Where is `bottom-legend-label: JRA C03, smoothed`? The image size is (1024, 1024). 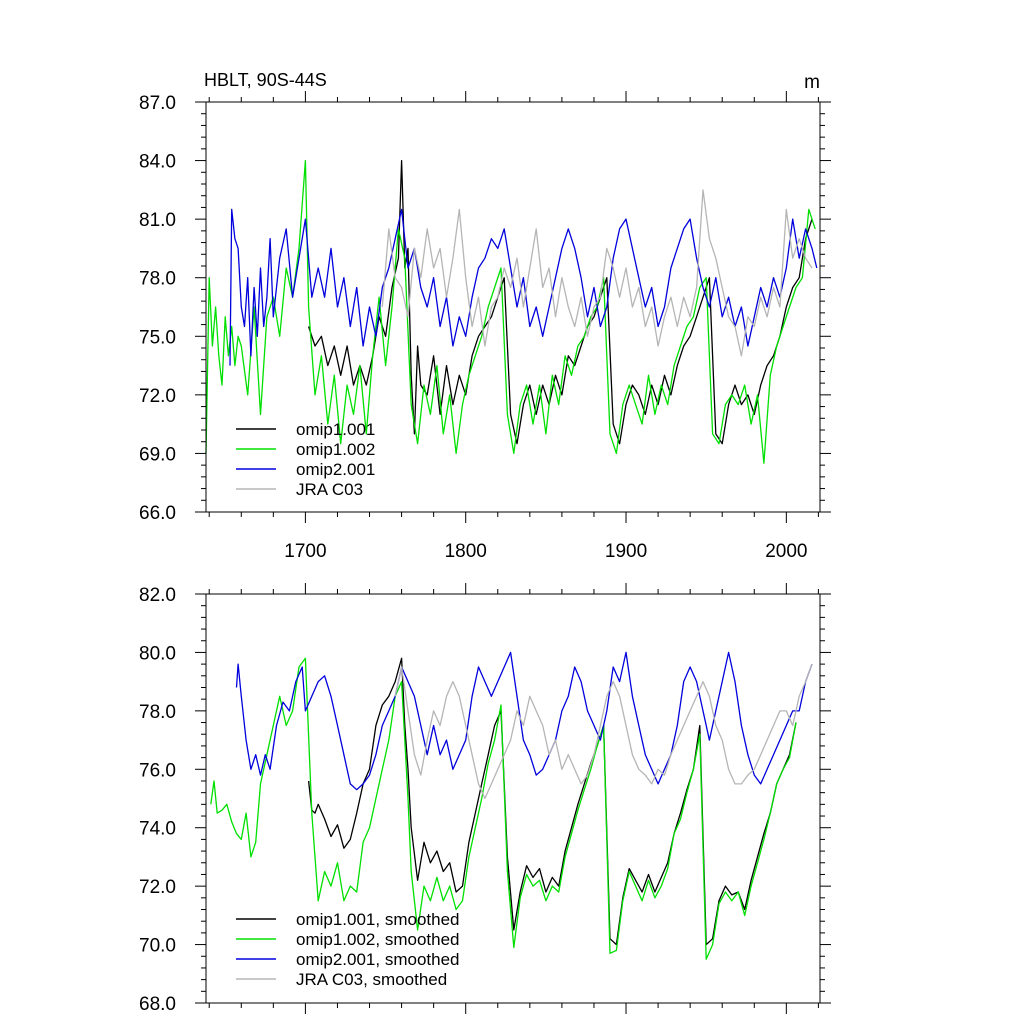 bottom-legend-label: JRA C03, smoothed is located at coordinates (371, 979).